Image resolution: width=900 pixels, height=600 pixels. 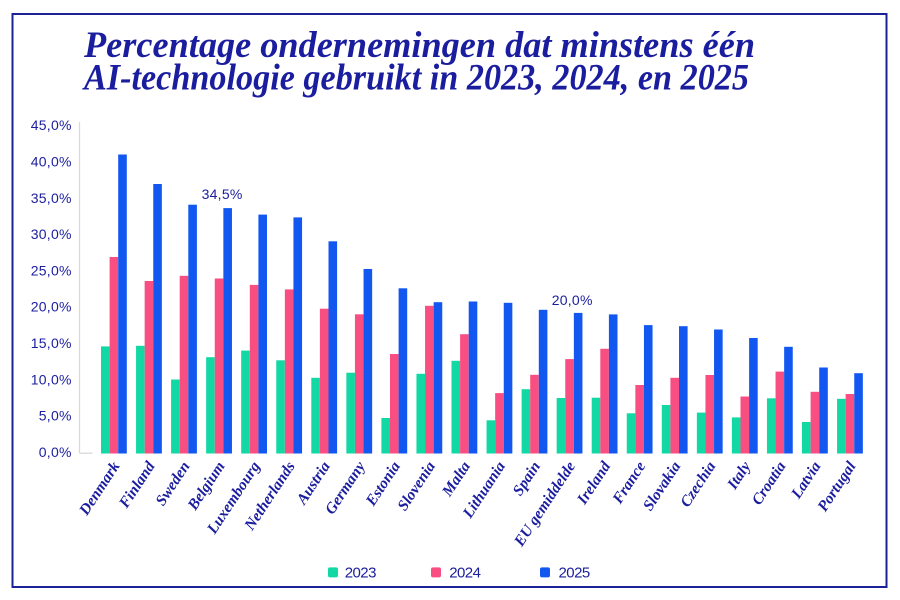 What do you see at coordinates (51, 125) in the screenshot?
I see `svg-text: 45,0%` at bounding box center [51, 125].